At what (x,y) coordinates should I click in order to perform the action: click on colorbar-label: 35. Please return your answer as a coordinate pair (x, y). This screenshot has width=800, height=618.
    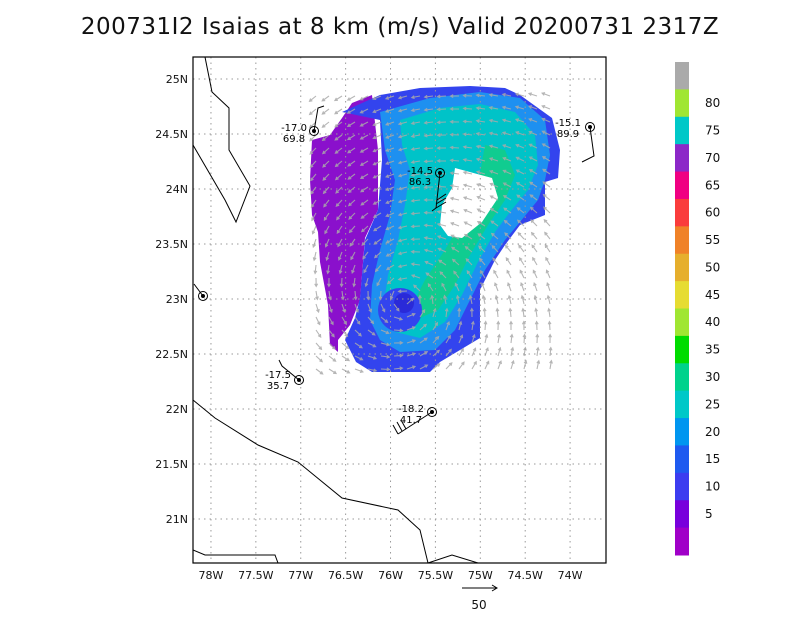
    Looking at the image, I should click on (712, 350).